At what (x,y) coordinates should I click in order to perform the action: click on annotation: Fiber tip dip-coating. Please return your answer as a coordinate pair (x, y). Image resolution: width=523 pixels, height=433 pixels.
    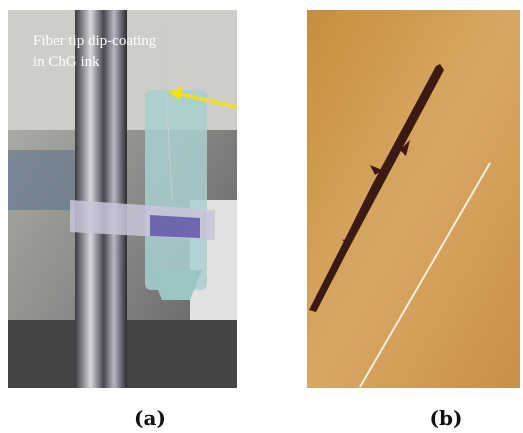
    Looking at the image, I should click on (95, 41).